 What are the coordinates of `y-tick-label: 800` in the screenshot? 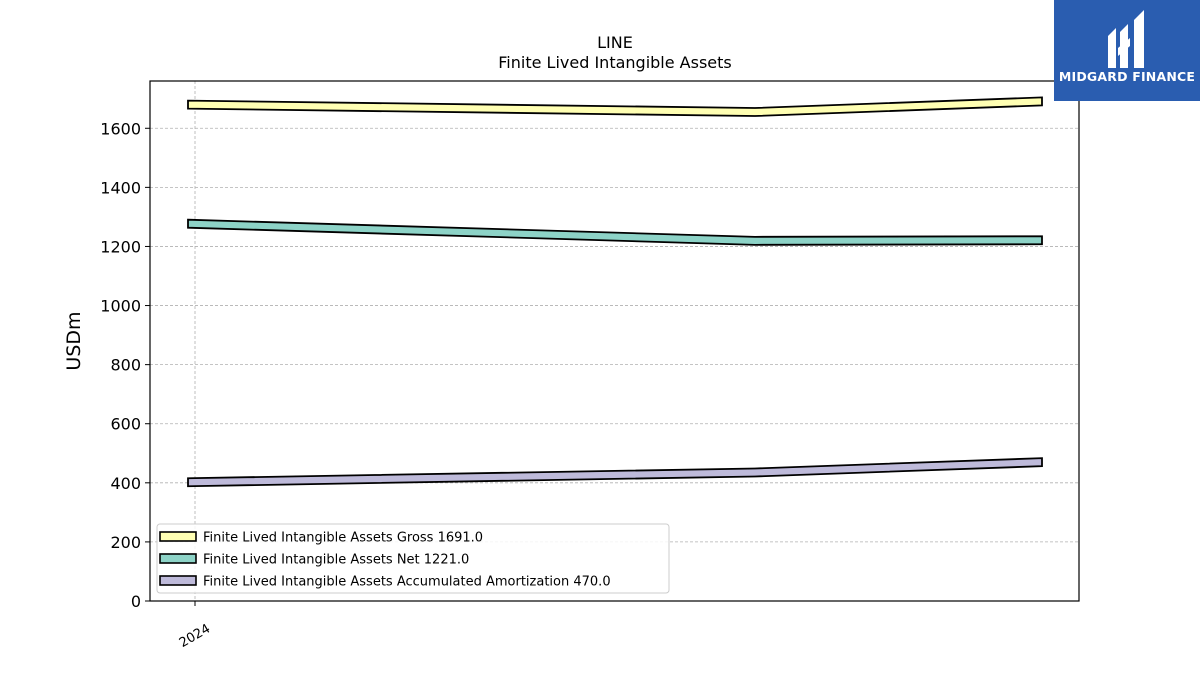 It's located at (125, 365).